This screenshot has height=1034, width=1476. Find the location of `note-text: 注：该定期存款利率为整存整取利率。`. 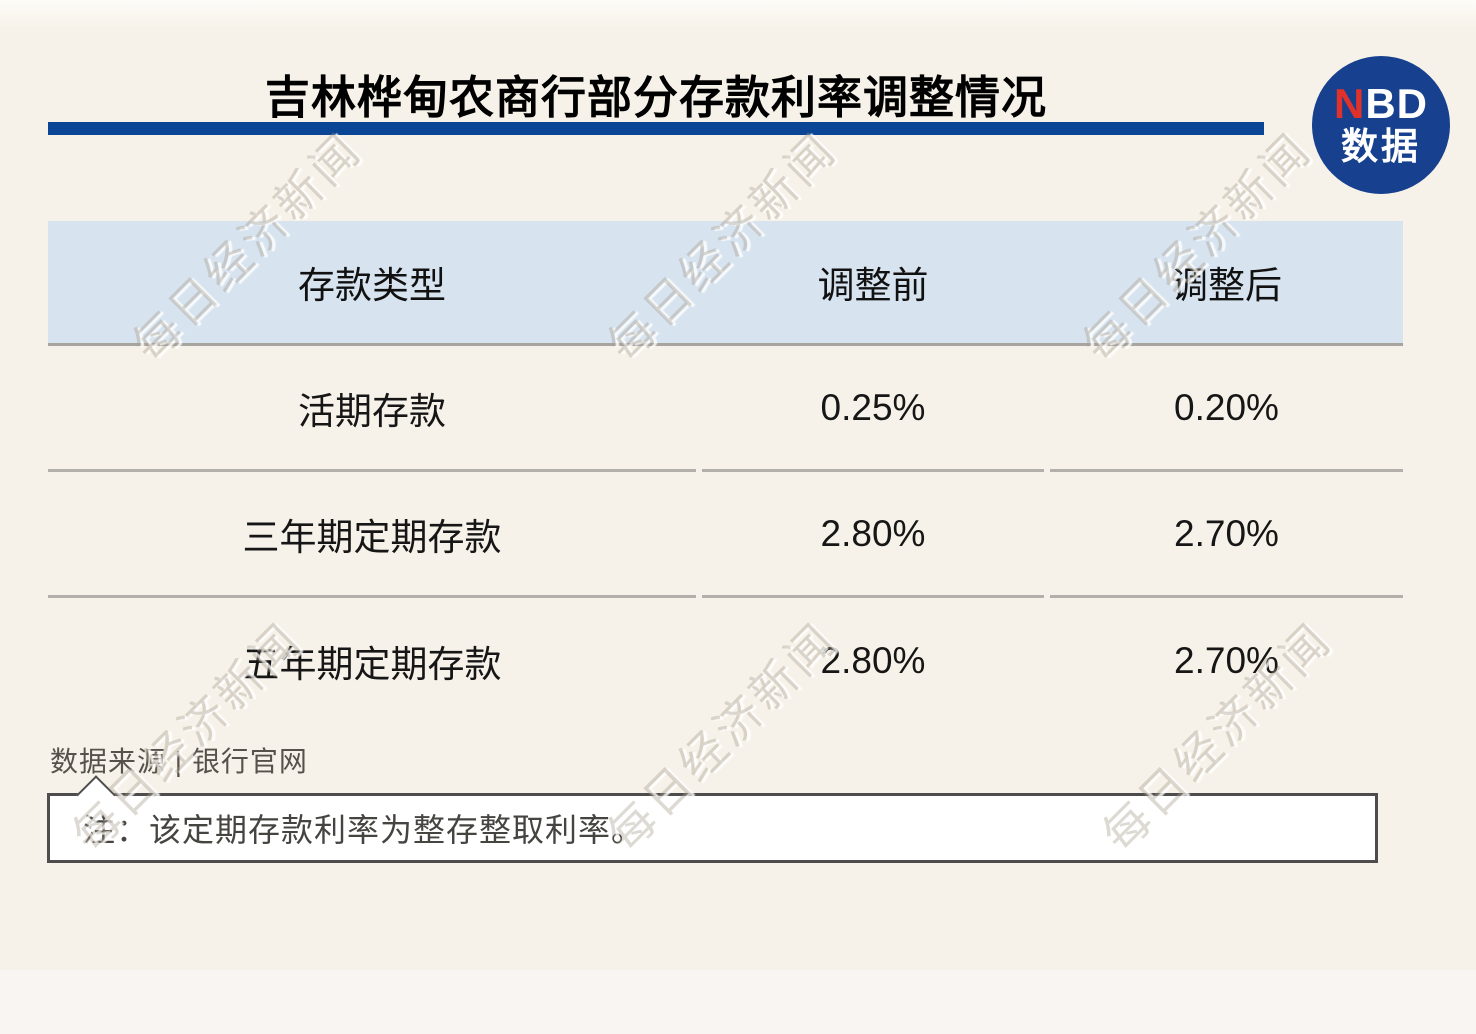

note-text: 注：该定期存款利率为整存整取利率。 is located at coordinates (364, 830).